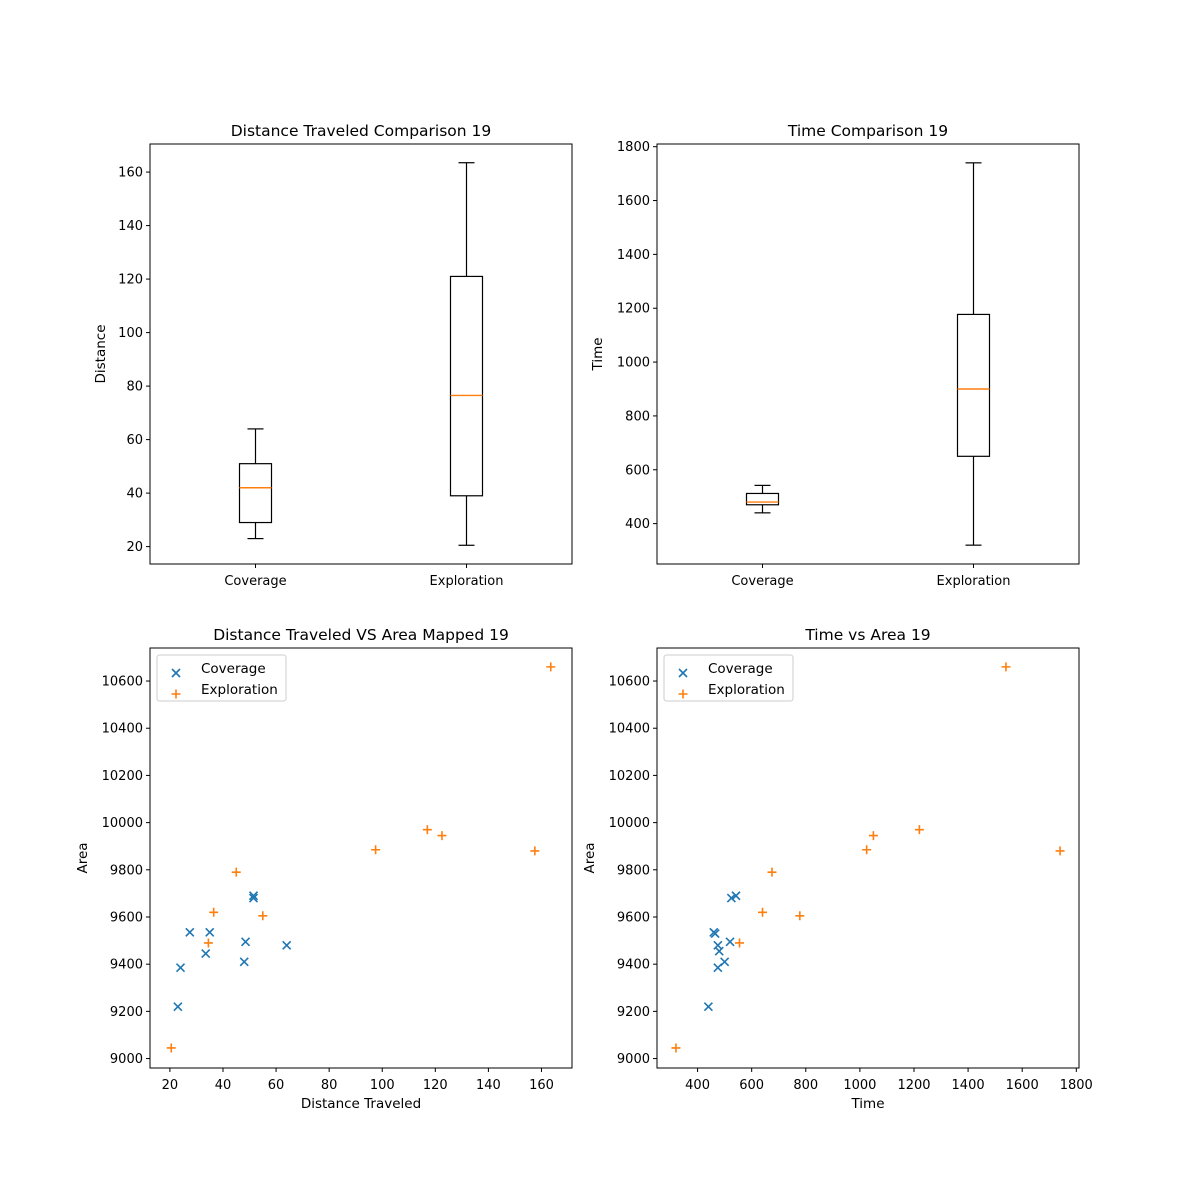 The image size is (1200, 1200). Describe the element at coordinates (134, 387) in the screenshot. I see `y-tick-label: 80` at that location.